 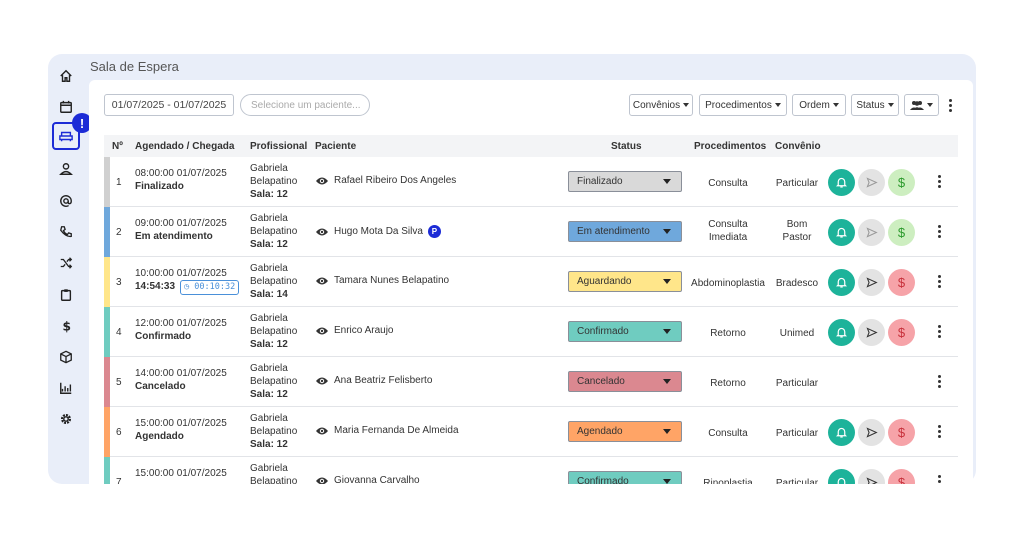 I want to click on status-select: Agendado, so click(x=625, y=431).